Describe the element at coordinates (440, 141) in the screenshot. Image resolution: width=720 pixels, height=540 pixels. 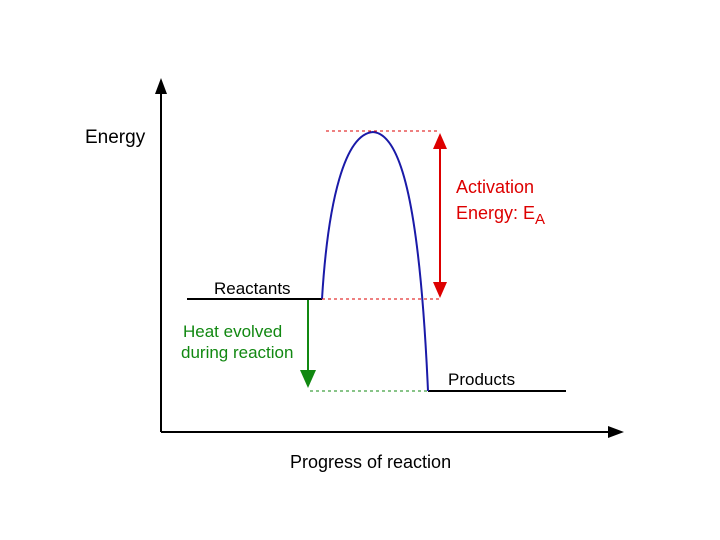
I see `activation-arrowhead-up` at that location.